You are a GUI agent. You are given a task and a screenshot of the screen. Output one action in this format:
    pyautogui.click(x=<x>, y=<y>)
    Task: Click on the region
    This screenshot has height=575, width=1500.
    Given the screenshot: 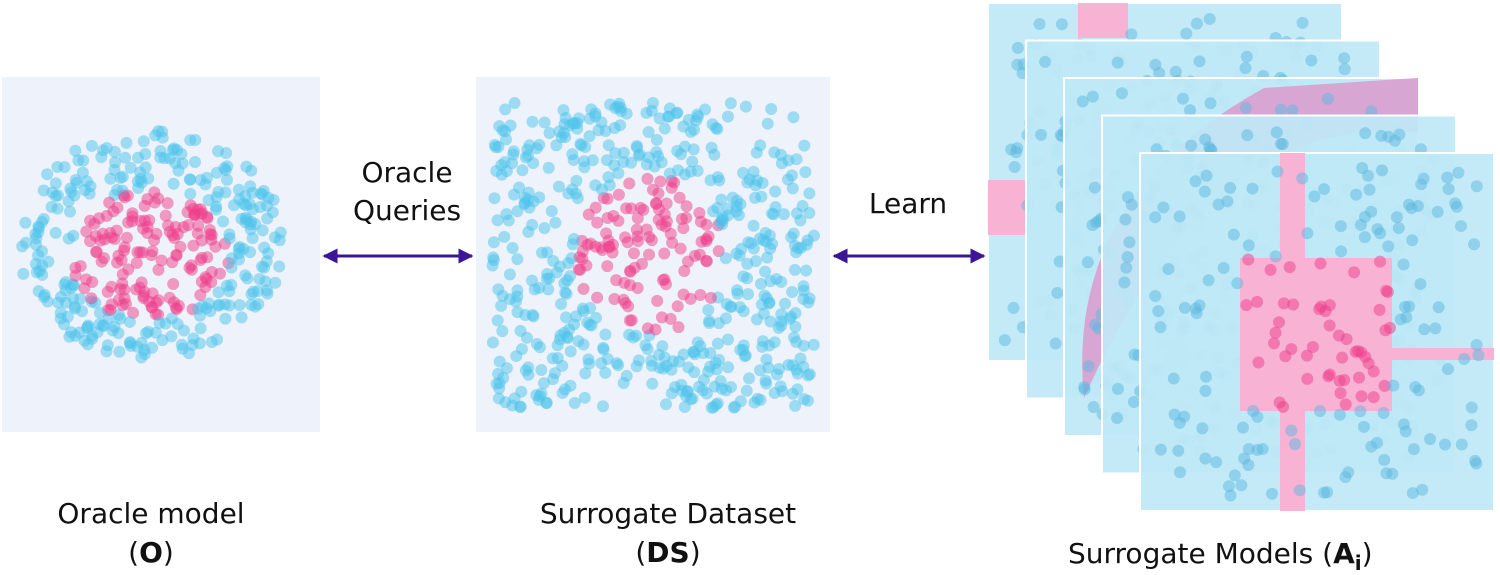 What is the action you would take?
    pyautogui.click(x=1316, y=334)
    